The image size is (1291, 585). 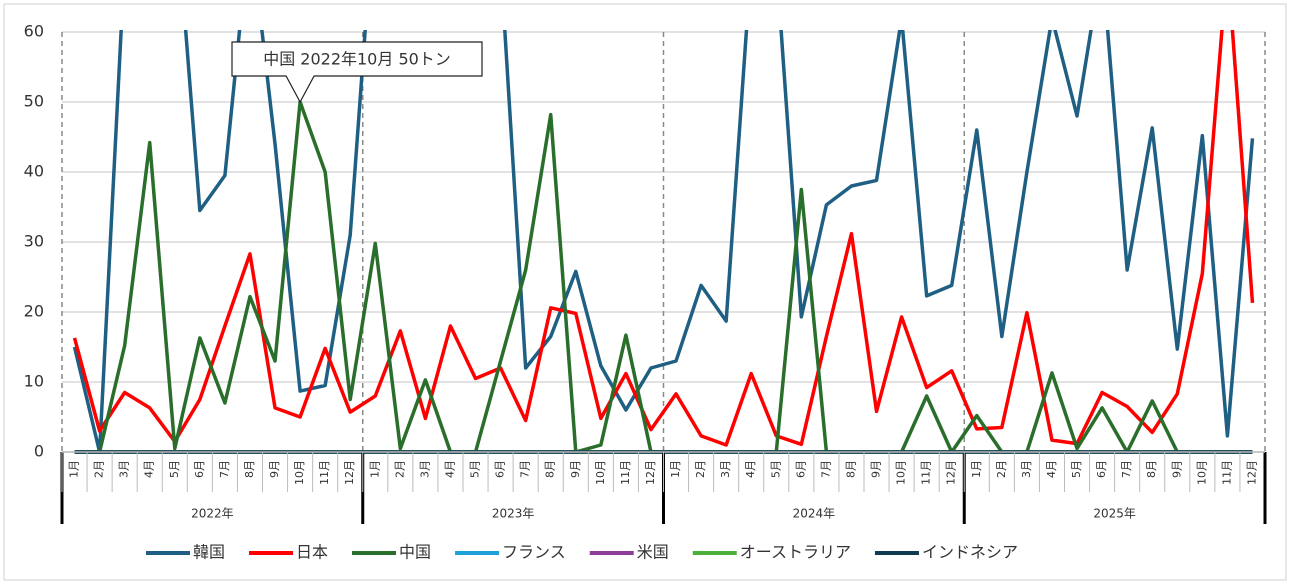 I want to click on y-tick-label: 60, so click(x=34, y=31).